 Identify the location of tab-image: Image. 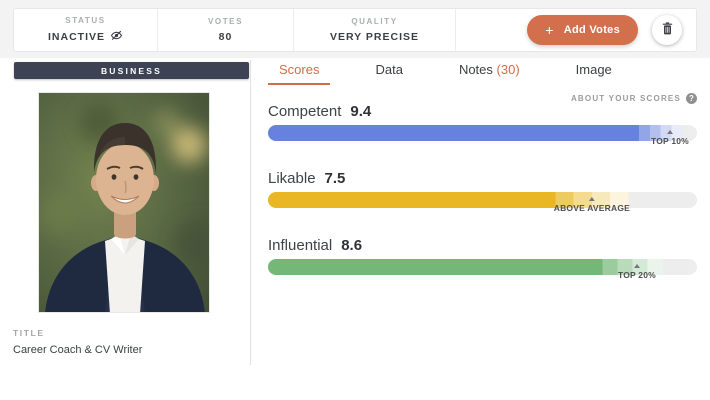
(594, 73).